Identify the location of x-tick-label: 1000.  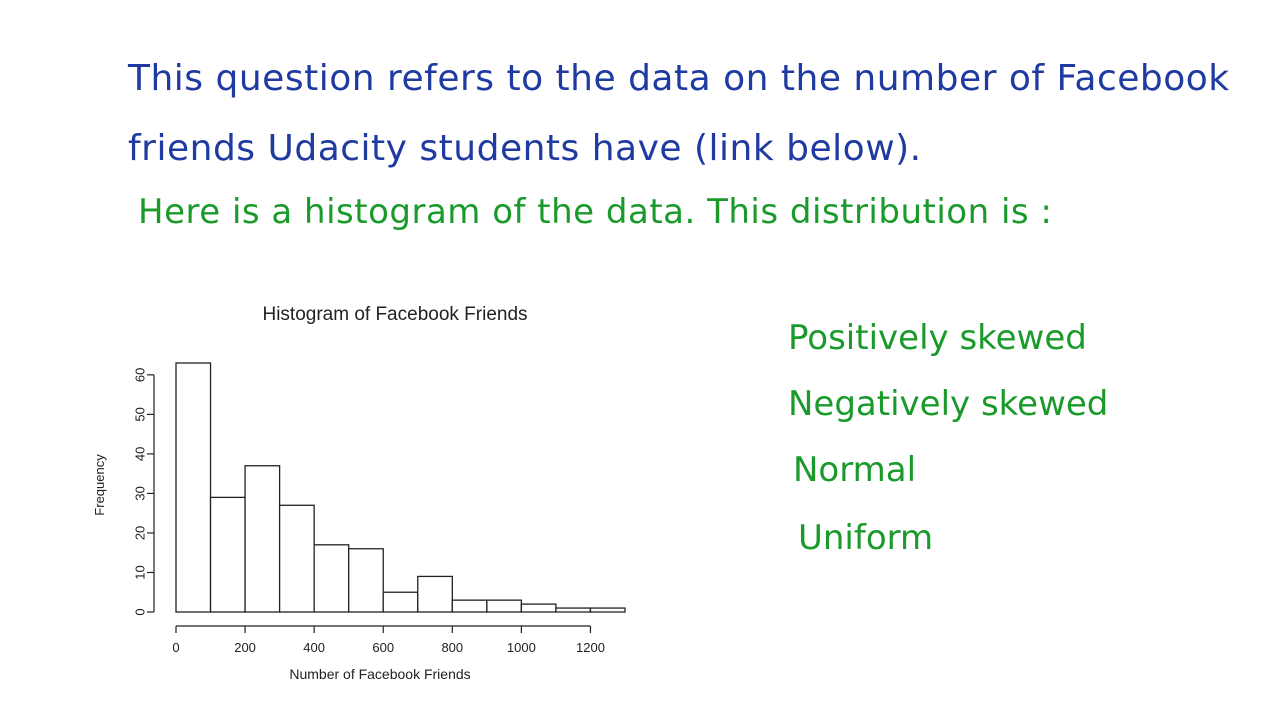
(521, 647).